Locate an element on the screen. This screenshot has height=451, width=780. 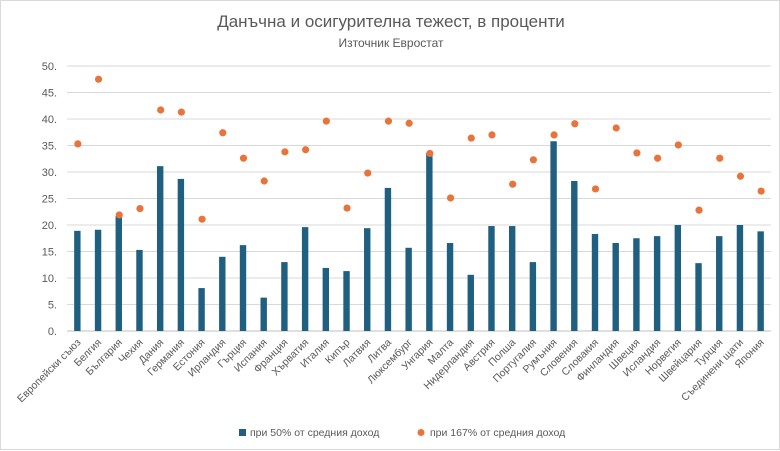
y-tick-label: 30. is located at coordinates (49, 173).